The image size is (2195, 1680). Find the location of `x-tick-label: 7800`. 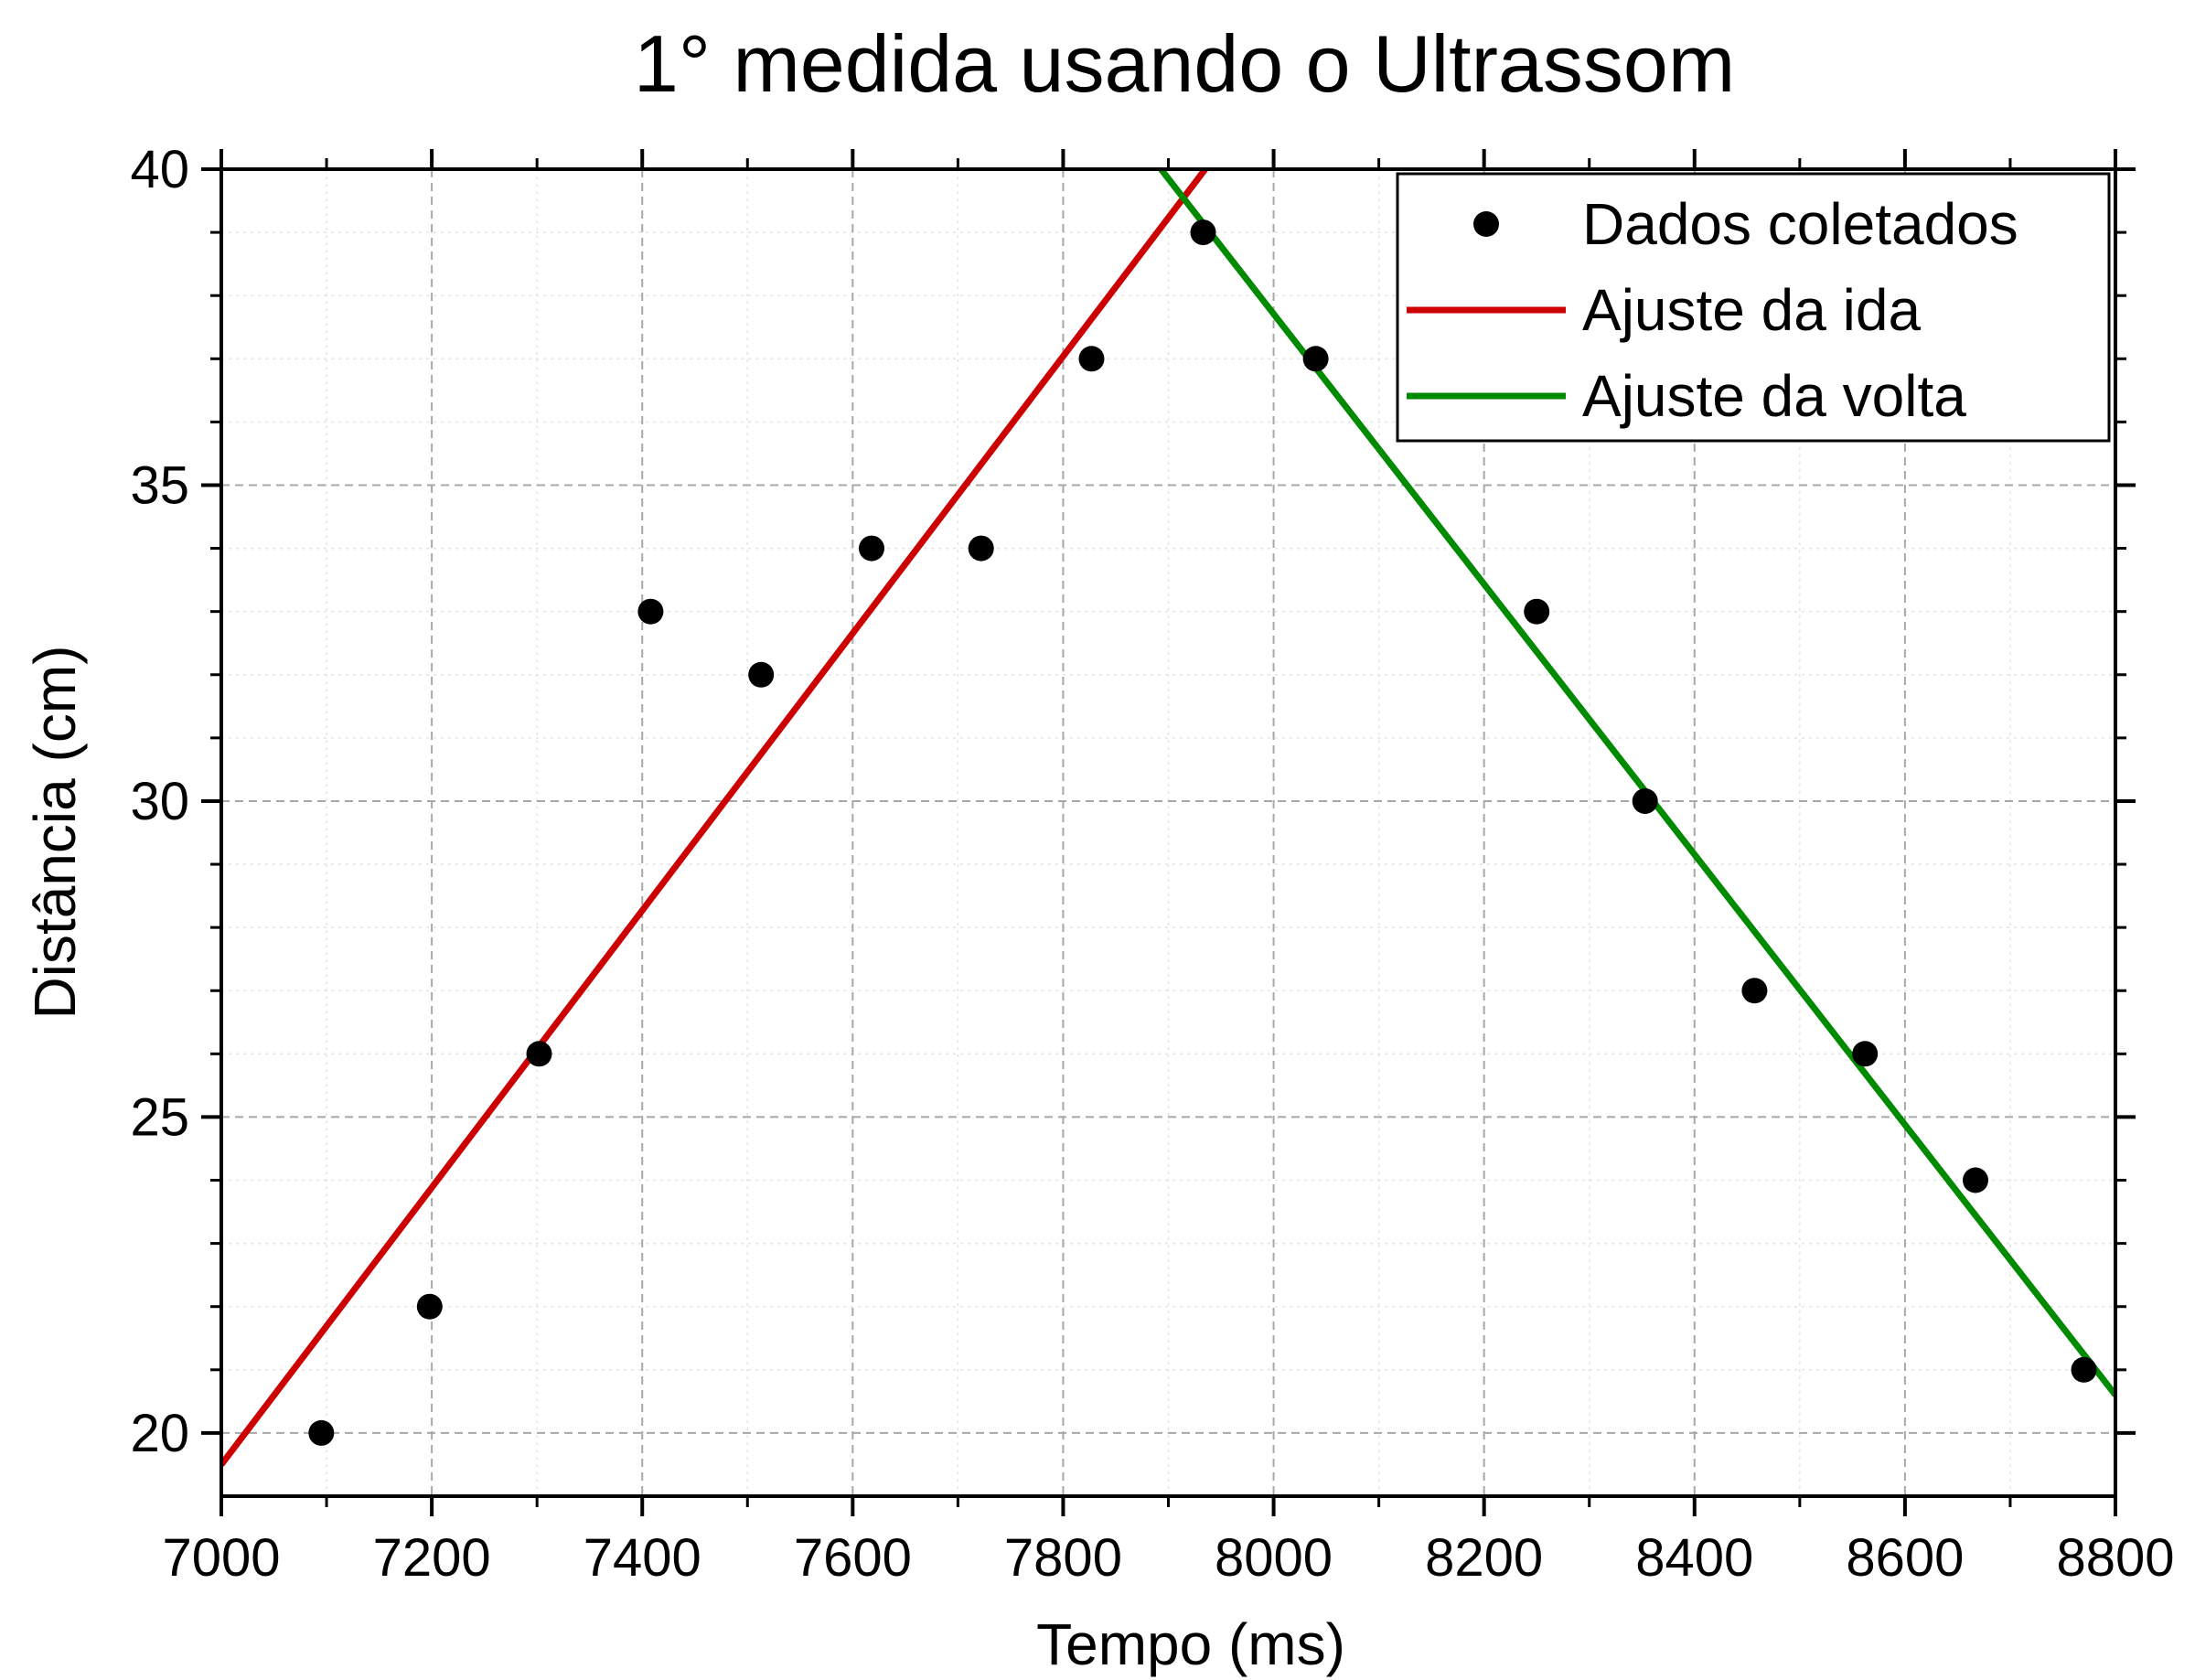

x-tick-label: 7800 is located at coordinates (1063, 1558).